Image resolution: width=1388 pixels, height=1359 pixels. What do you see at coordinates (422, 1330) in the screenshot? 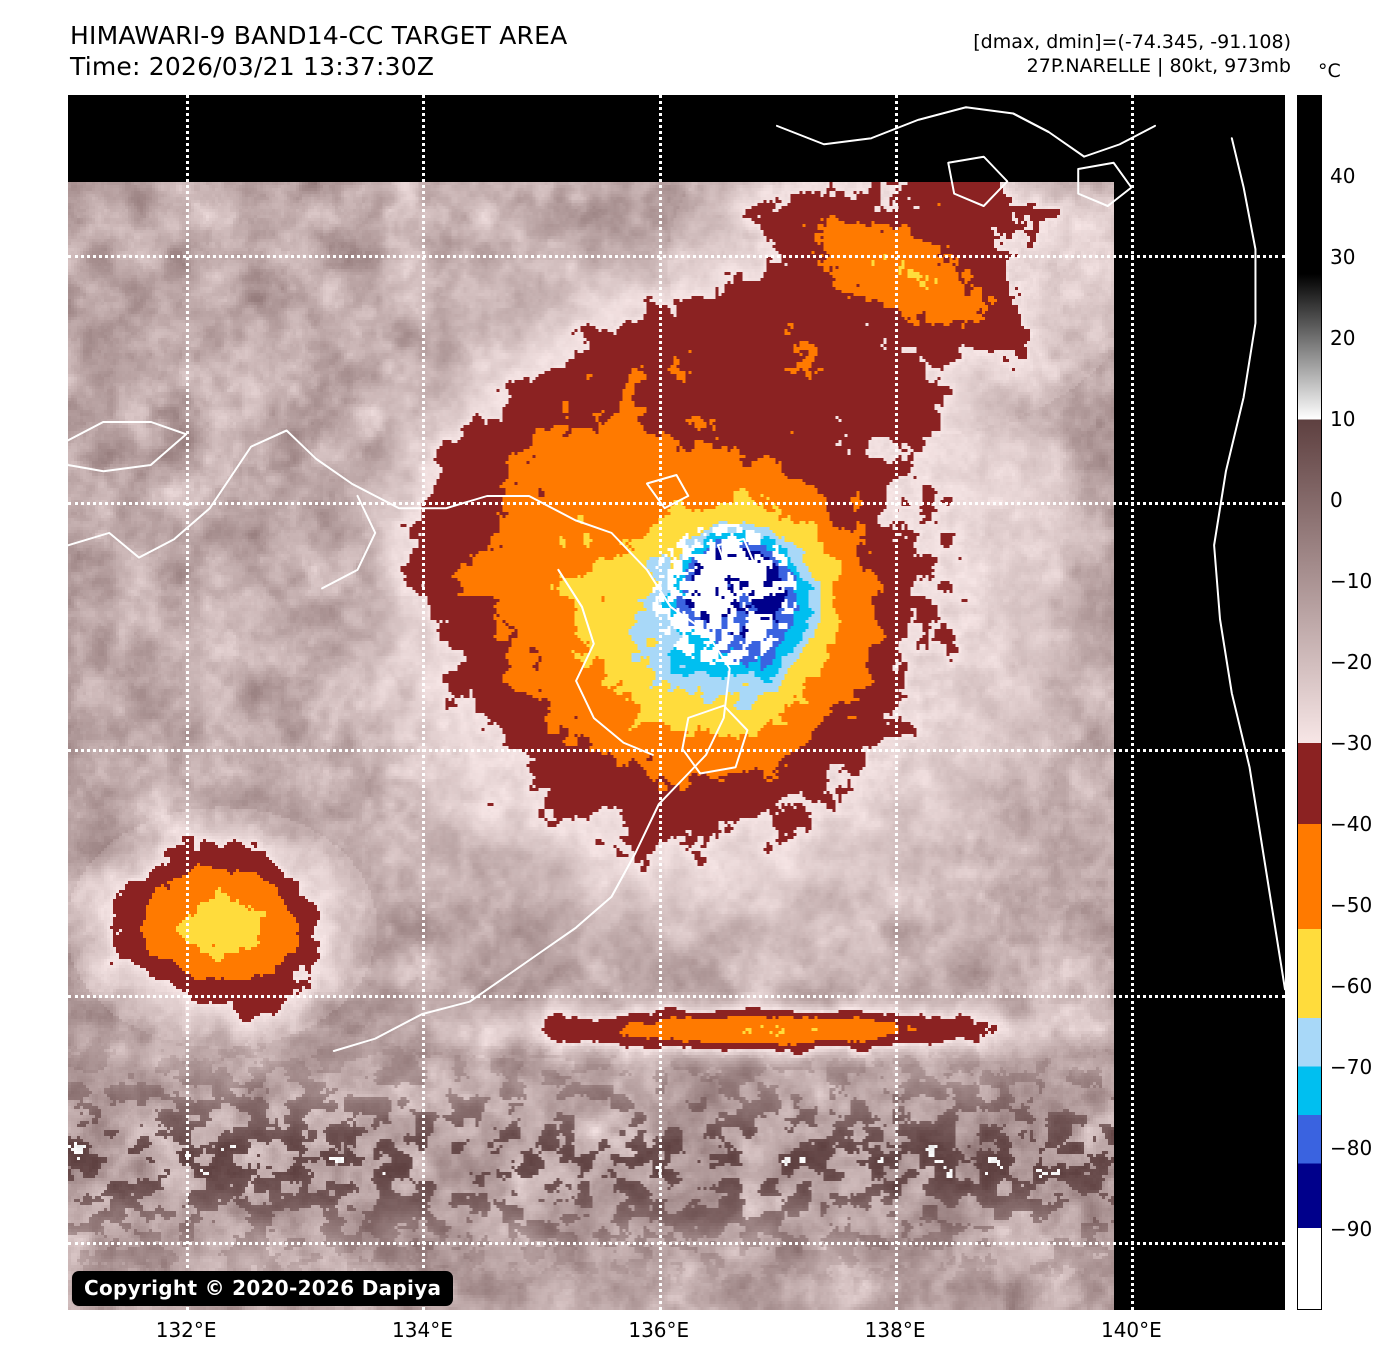
I see `longitude-tick-label: 134°E` at bounding box center [422, 1330].